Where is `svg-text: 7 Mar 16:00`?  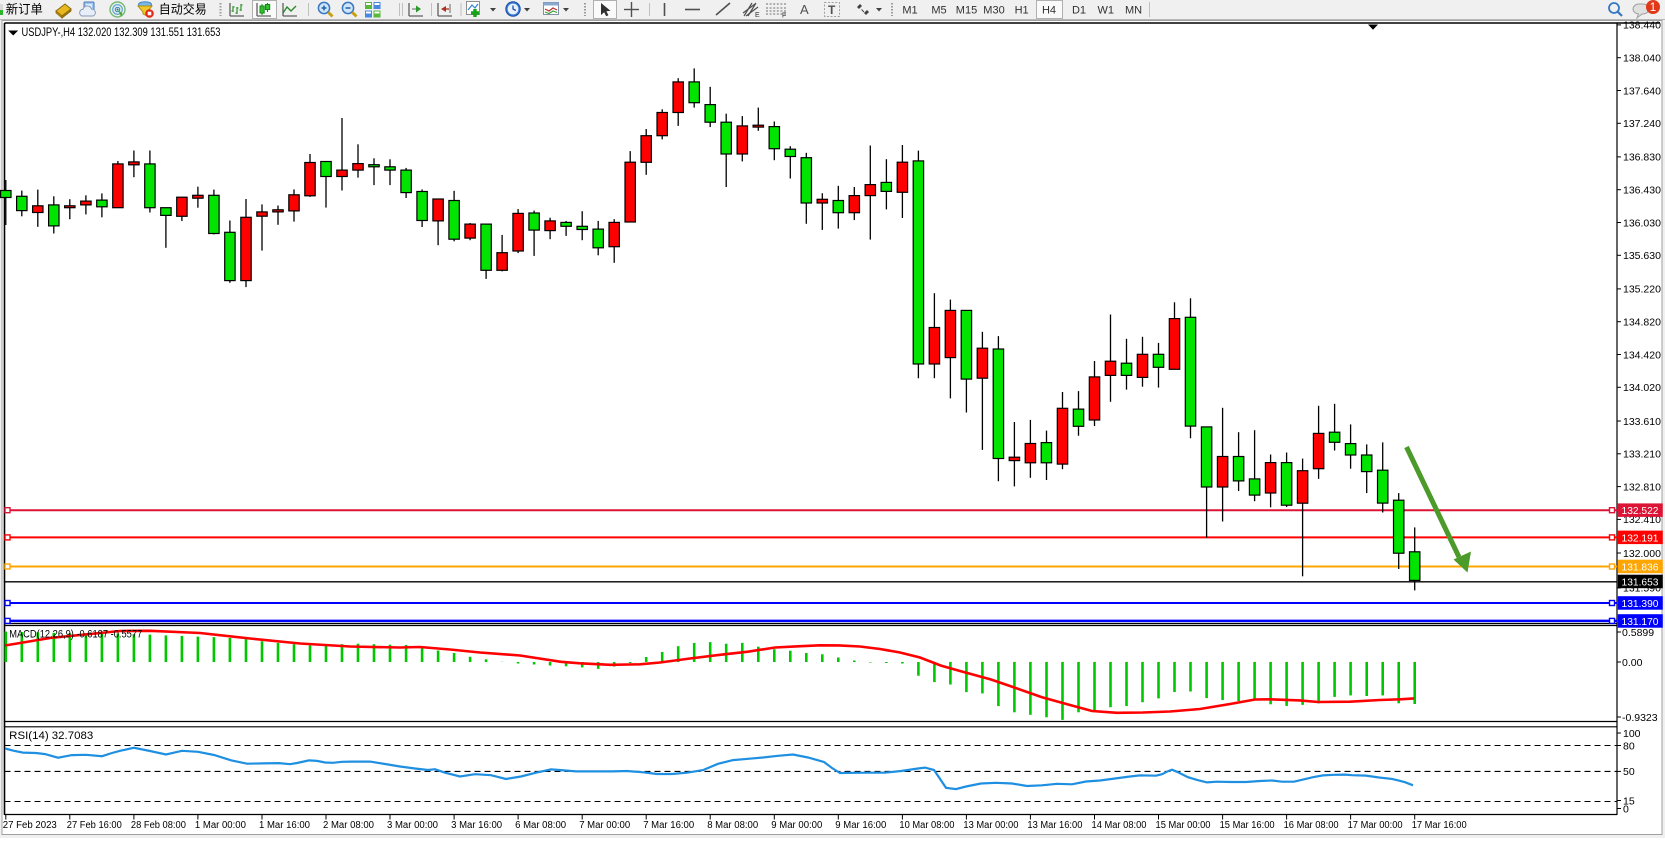
svg-text: 7 Mar 16:00 is located at coordinates (668, 825).